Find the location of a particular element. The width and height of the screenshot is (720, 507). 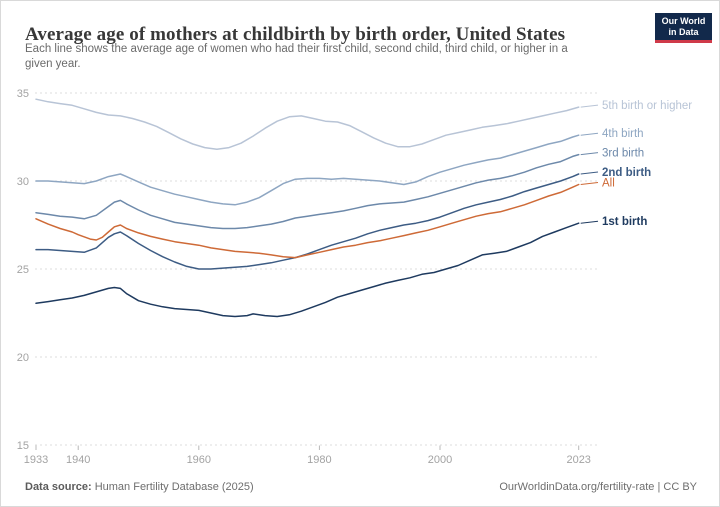

owid-logo: Our World in Data is located at coordinates (683, 28).